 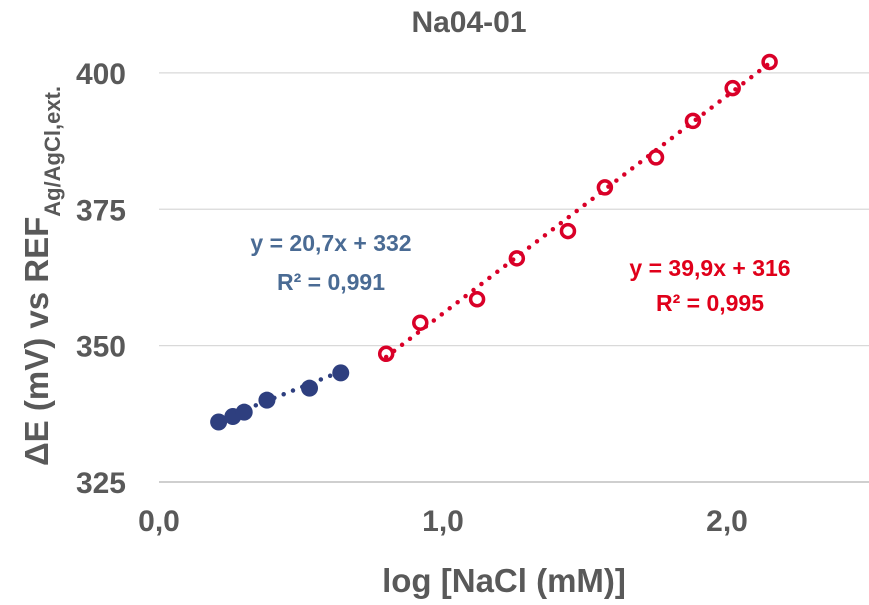 I want to click on chart-title: Na04-01, so click(x=468, y=22).